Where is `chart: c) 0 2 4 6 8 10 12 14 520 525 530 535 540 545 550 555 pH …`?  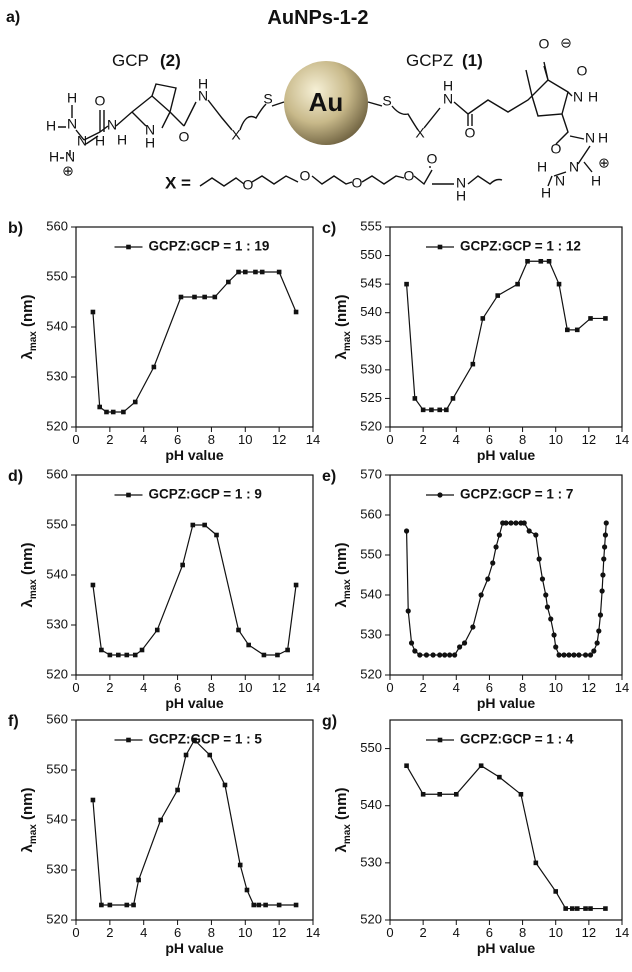
chart: c) 0 2 4 6 8 10 12 14 520 525 530 535 540 545 550 555 pH … is located at coordinates (475, 340).